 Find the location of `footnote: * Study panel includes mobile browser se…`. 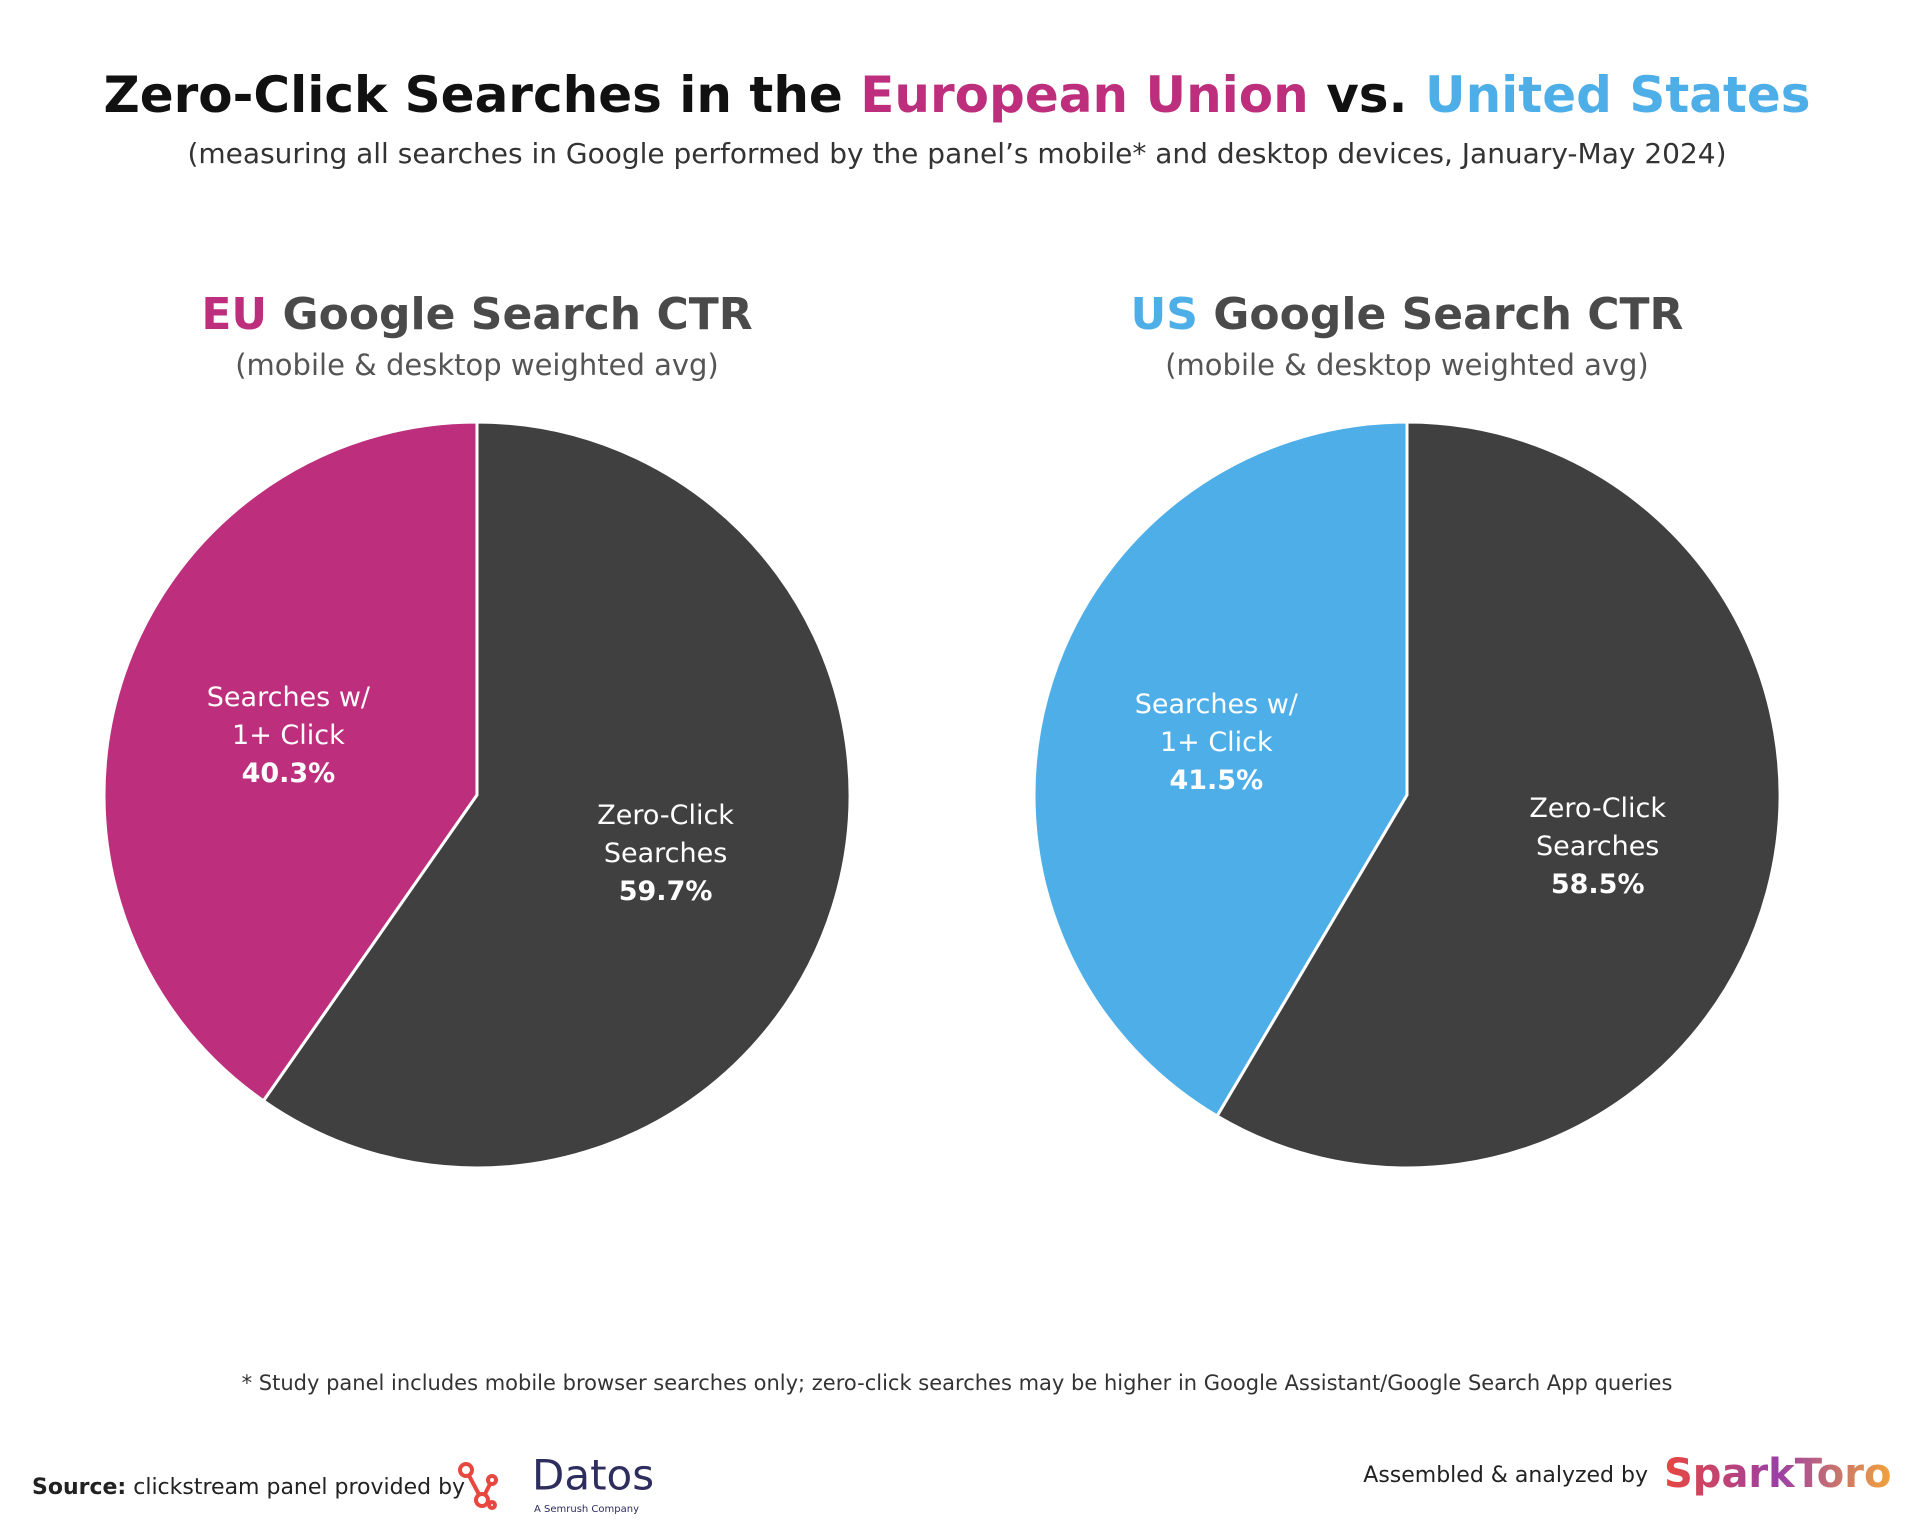

footnote: * Study panel includes mobile browser se… is located at coordinates (957, 1383).